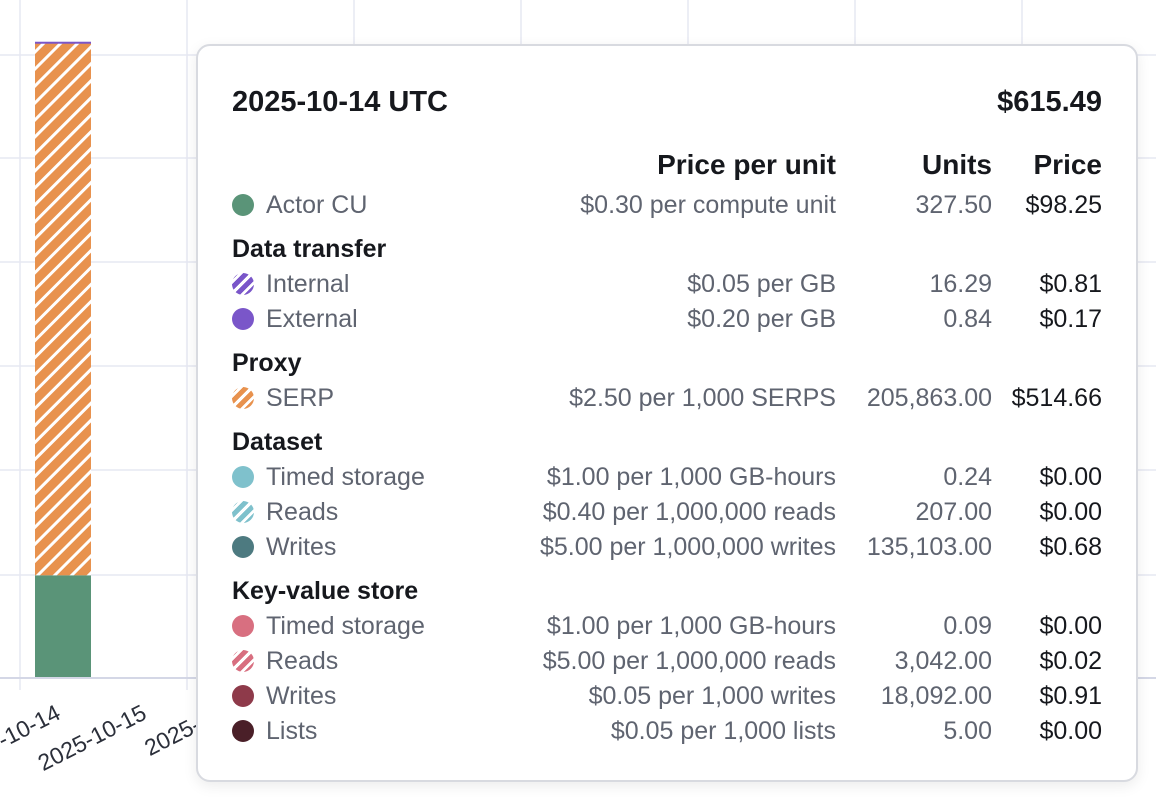 The height and width of the screenshot is (808, 1156). I want to click on bar-segment-serp, so click(63, 309).